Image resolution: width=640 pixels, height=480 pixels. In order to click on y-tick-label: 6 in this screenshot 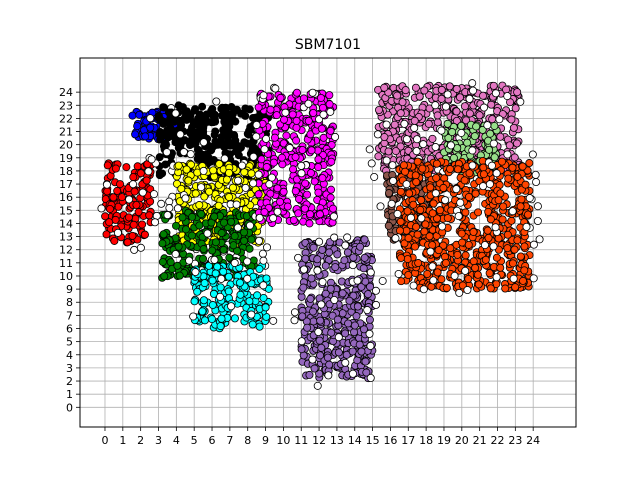, I will do `click(69, 329)`.